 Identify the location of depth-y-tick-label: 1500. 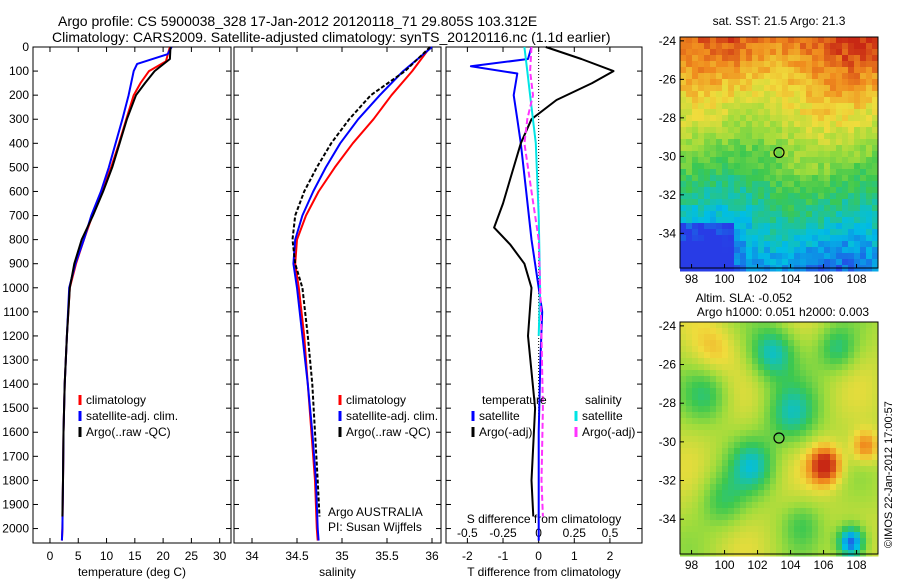
(15, 408).